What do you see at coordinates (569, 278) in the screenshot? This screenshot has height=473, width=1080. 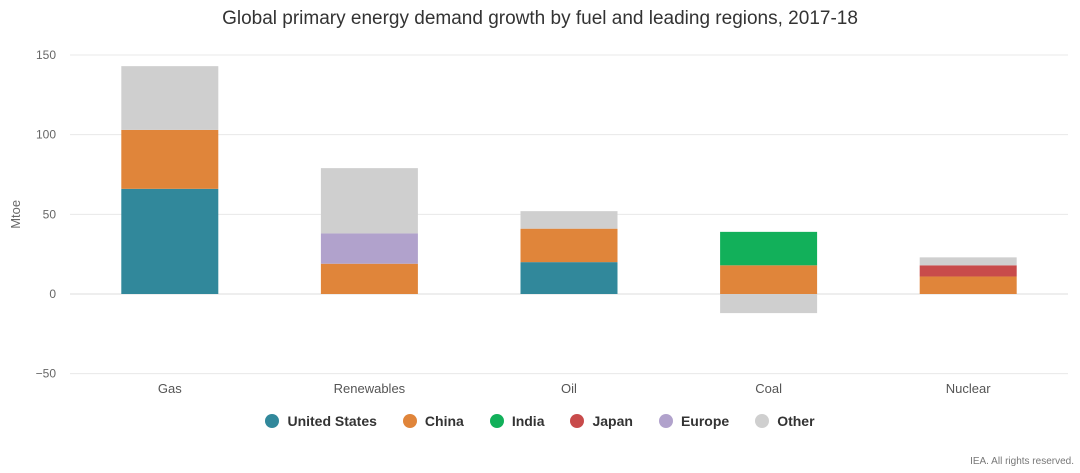 I see `bar-united-states-oil` at bounding box center [569, 278].